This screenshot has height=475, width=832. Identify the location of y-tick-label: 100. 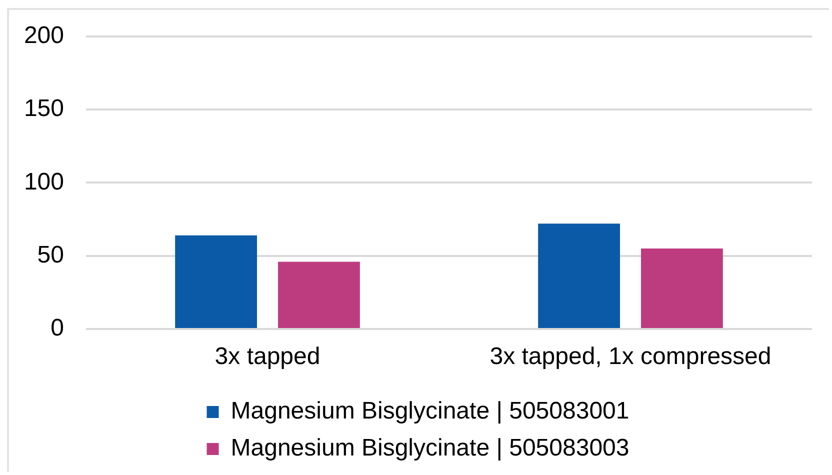
(44, 182).